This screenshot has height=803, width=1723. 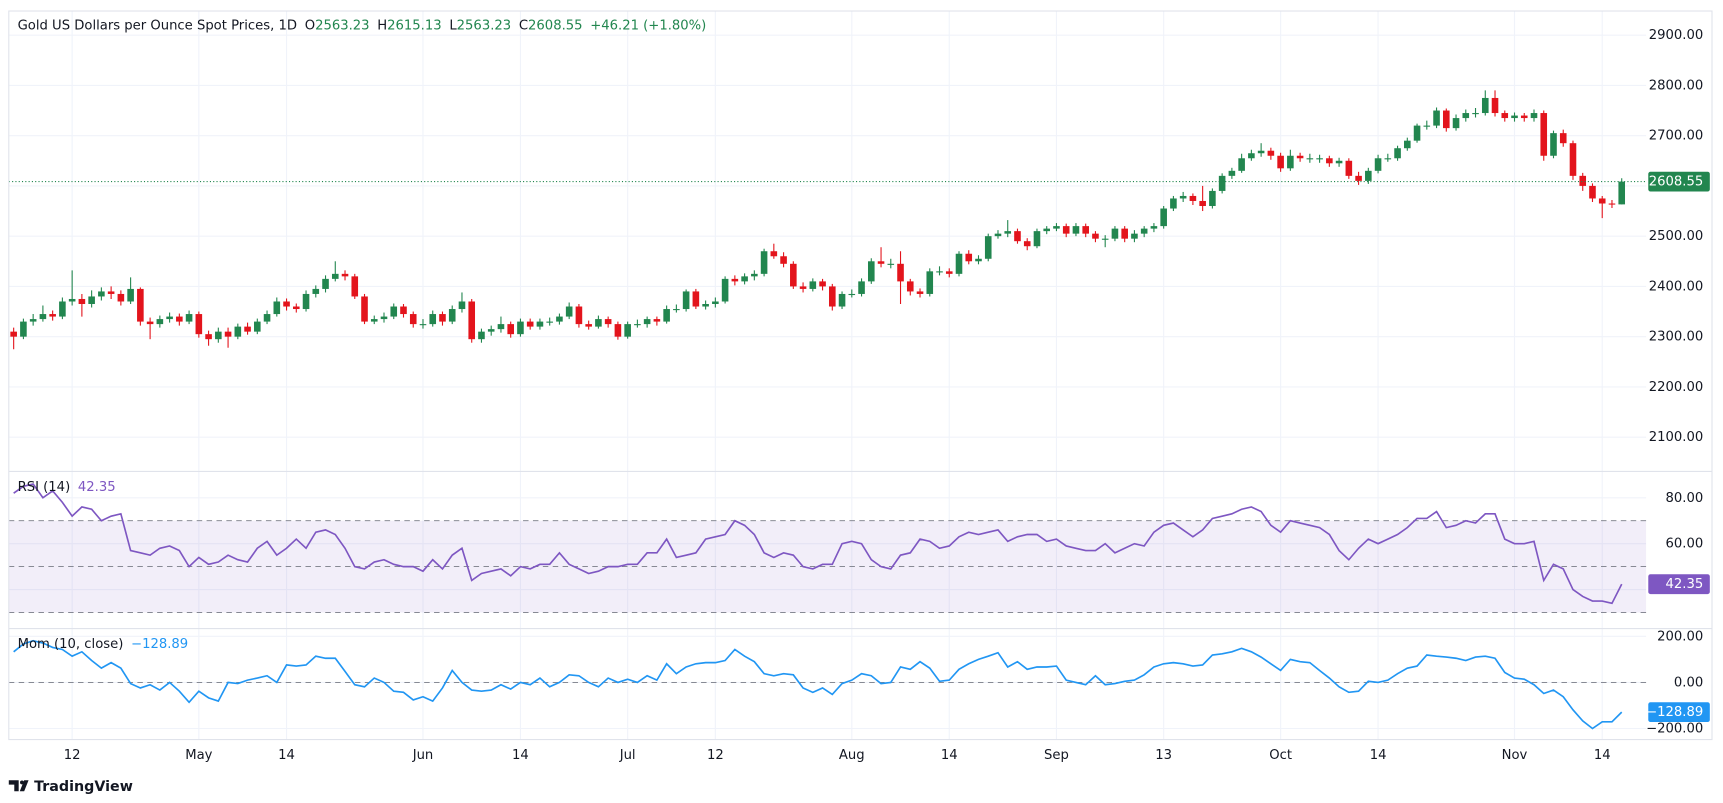 What do you see at coordinates (414, 25) in the screenshot?
I see `ohlc-value: 2615.13` at bounding box center [414, 25].